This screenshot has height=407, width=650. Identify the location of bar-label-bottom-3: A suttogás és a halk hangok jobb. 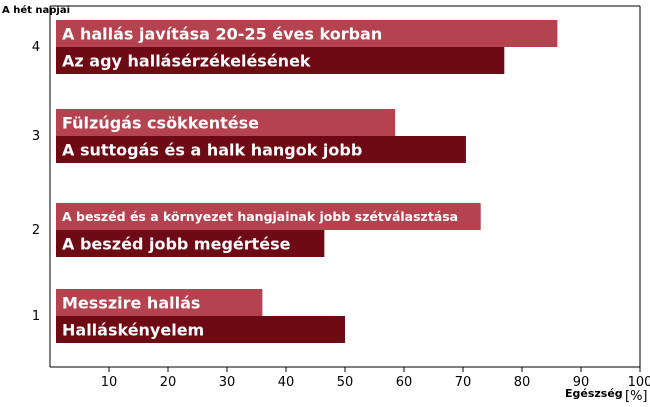
(212, 149).